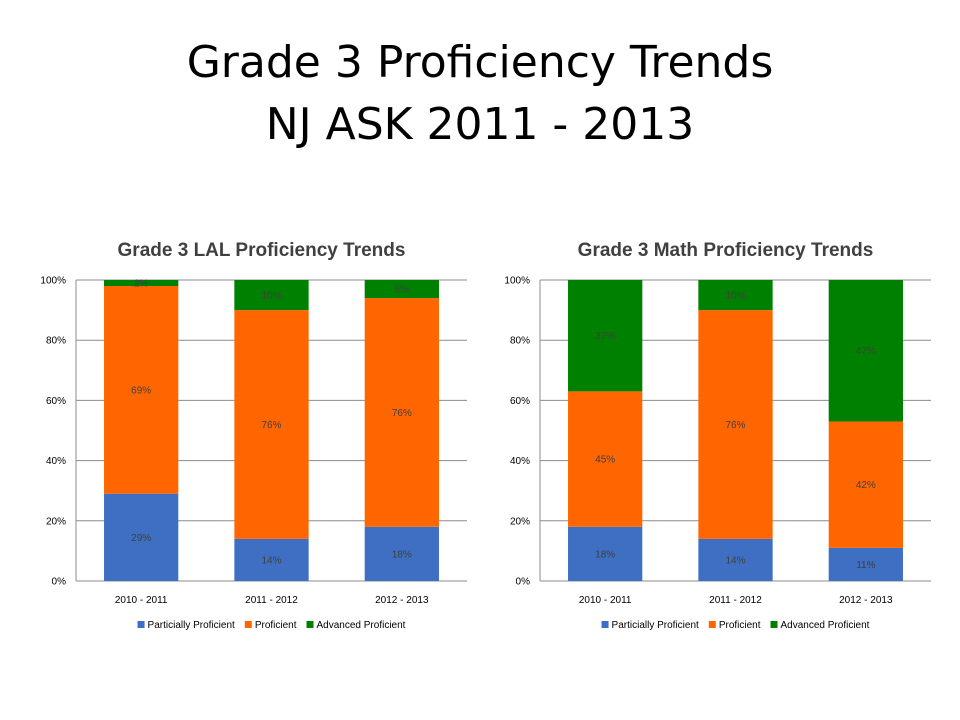 The height and width of the screenshot is (720, 960). I want to click on data-label: 37%, so click(605, 336).